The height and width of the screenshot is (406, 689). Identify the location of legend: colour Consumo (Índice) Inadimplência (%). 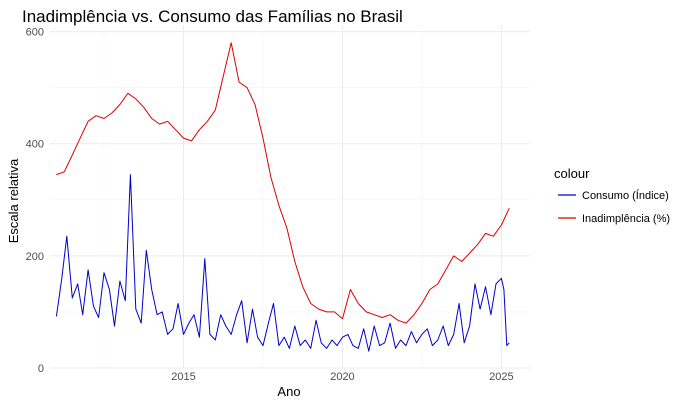
(612, 195).